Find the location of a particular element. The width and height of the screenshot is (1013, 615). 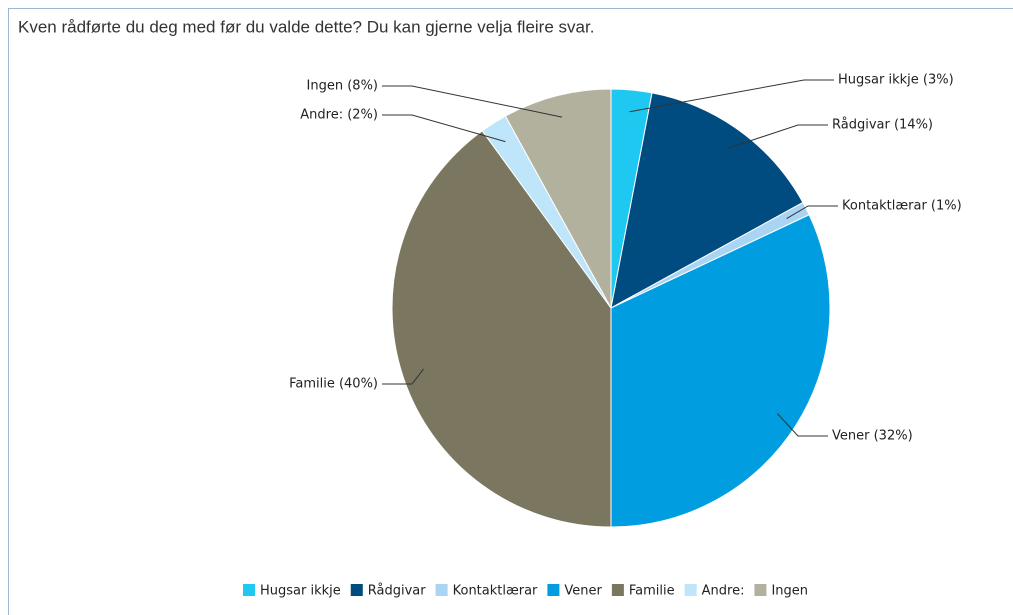

legend-label: Hugsar ikkje is located at coordinates (300, 591).